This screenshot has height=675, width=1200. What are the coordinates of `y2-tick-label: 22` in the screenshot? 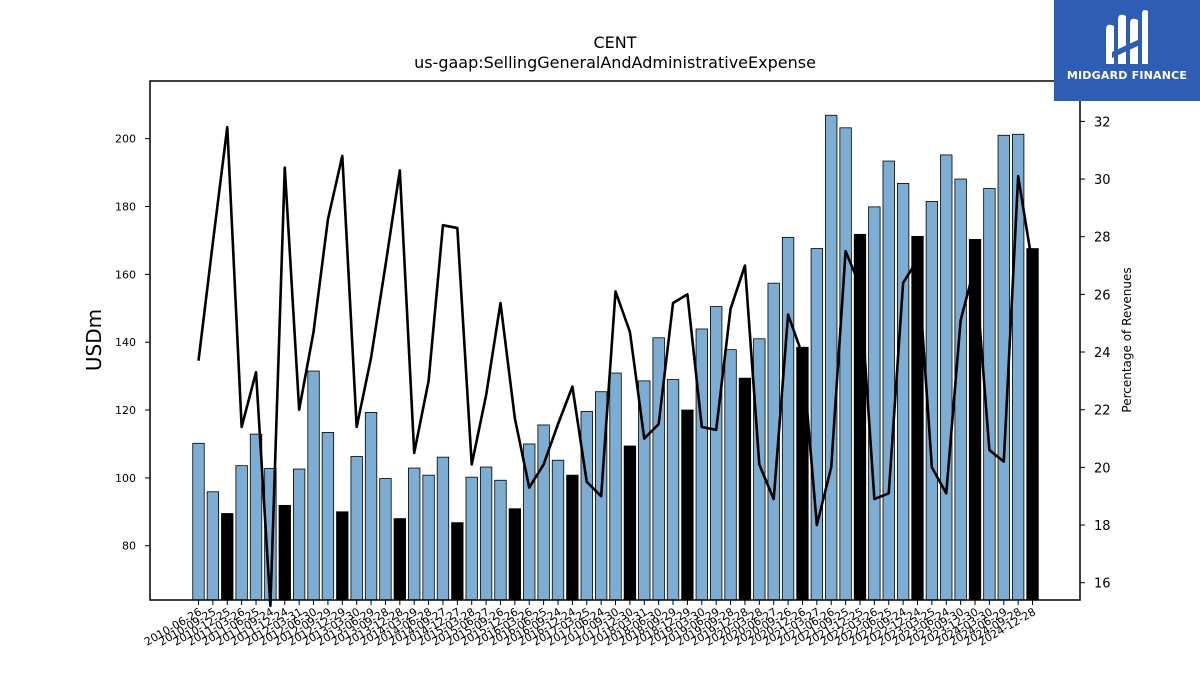 It's located at (1102, 411).